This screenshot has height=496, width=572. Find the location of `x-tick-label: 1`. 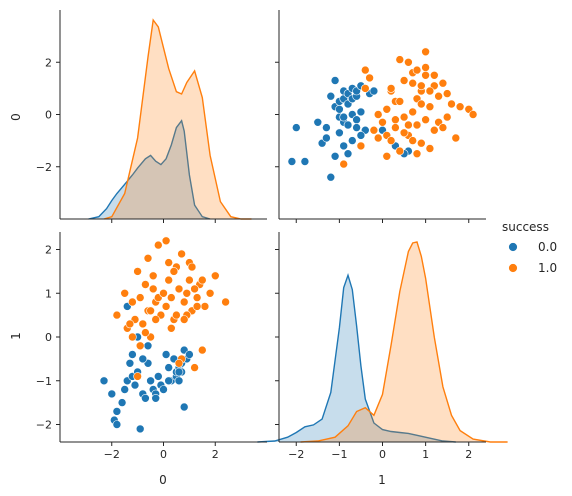

x-tick-label: 1 is located at coordinates (425, 454).